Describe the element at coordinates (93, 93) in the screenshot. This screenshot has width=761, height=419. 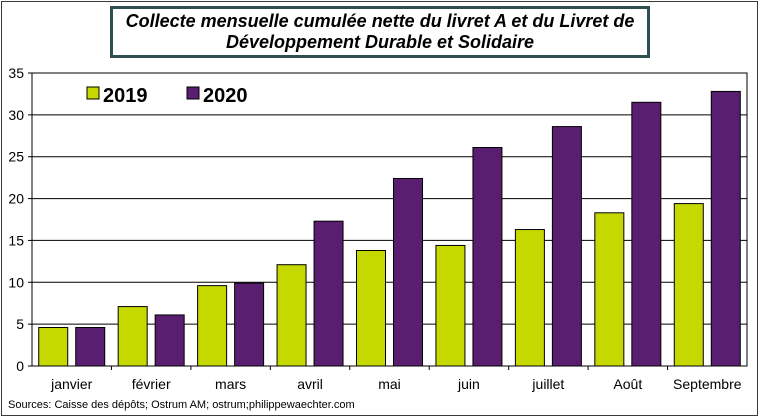
I see `legend-swatch-2019` at that location.